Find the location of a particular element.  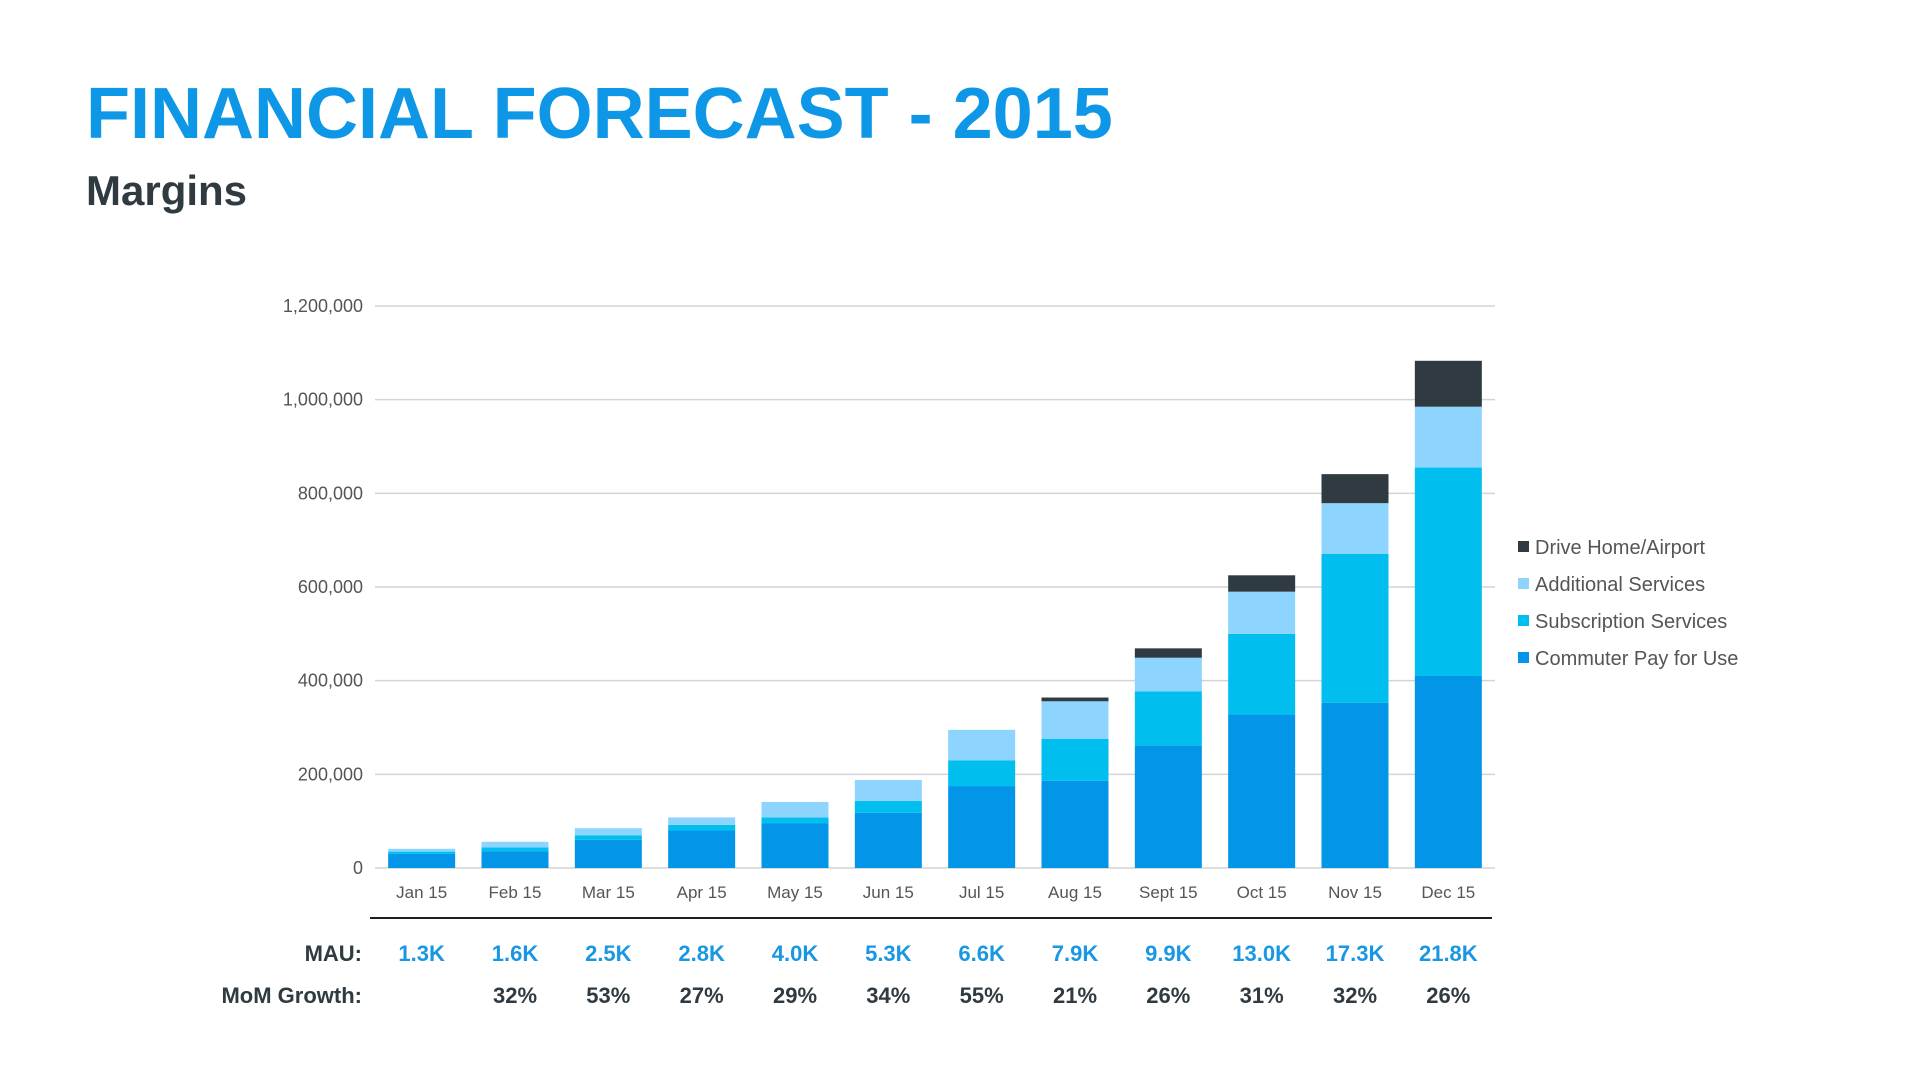

mau-value: 13.0K is located at coordinates (1261, 953).